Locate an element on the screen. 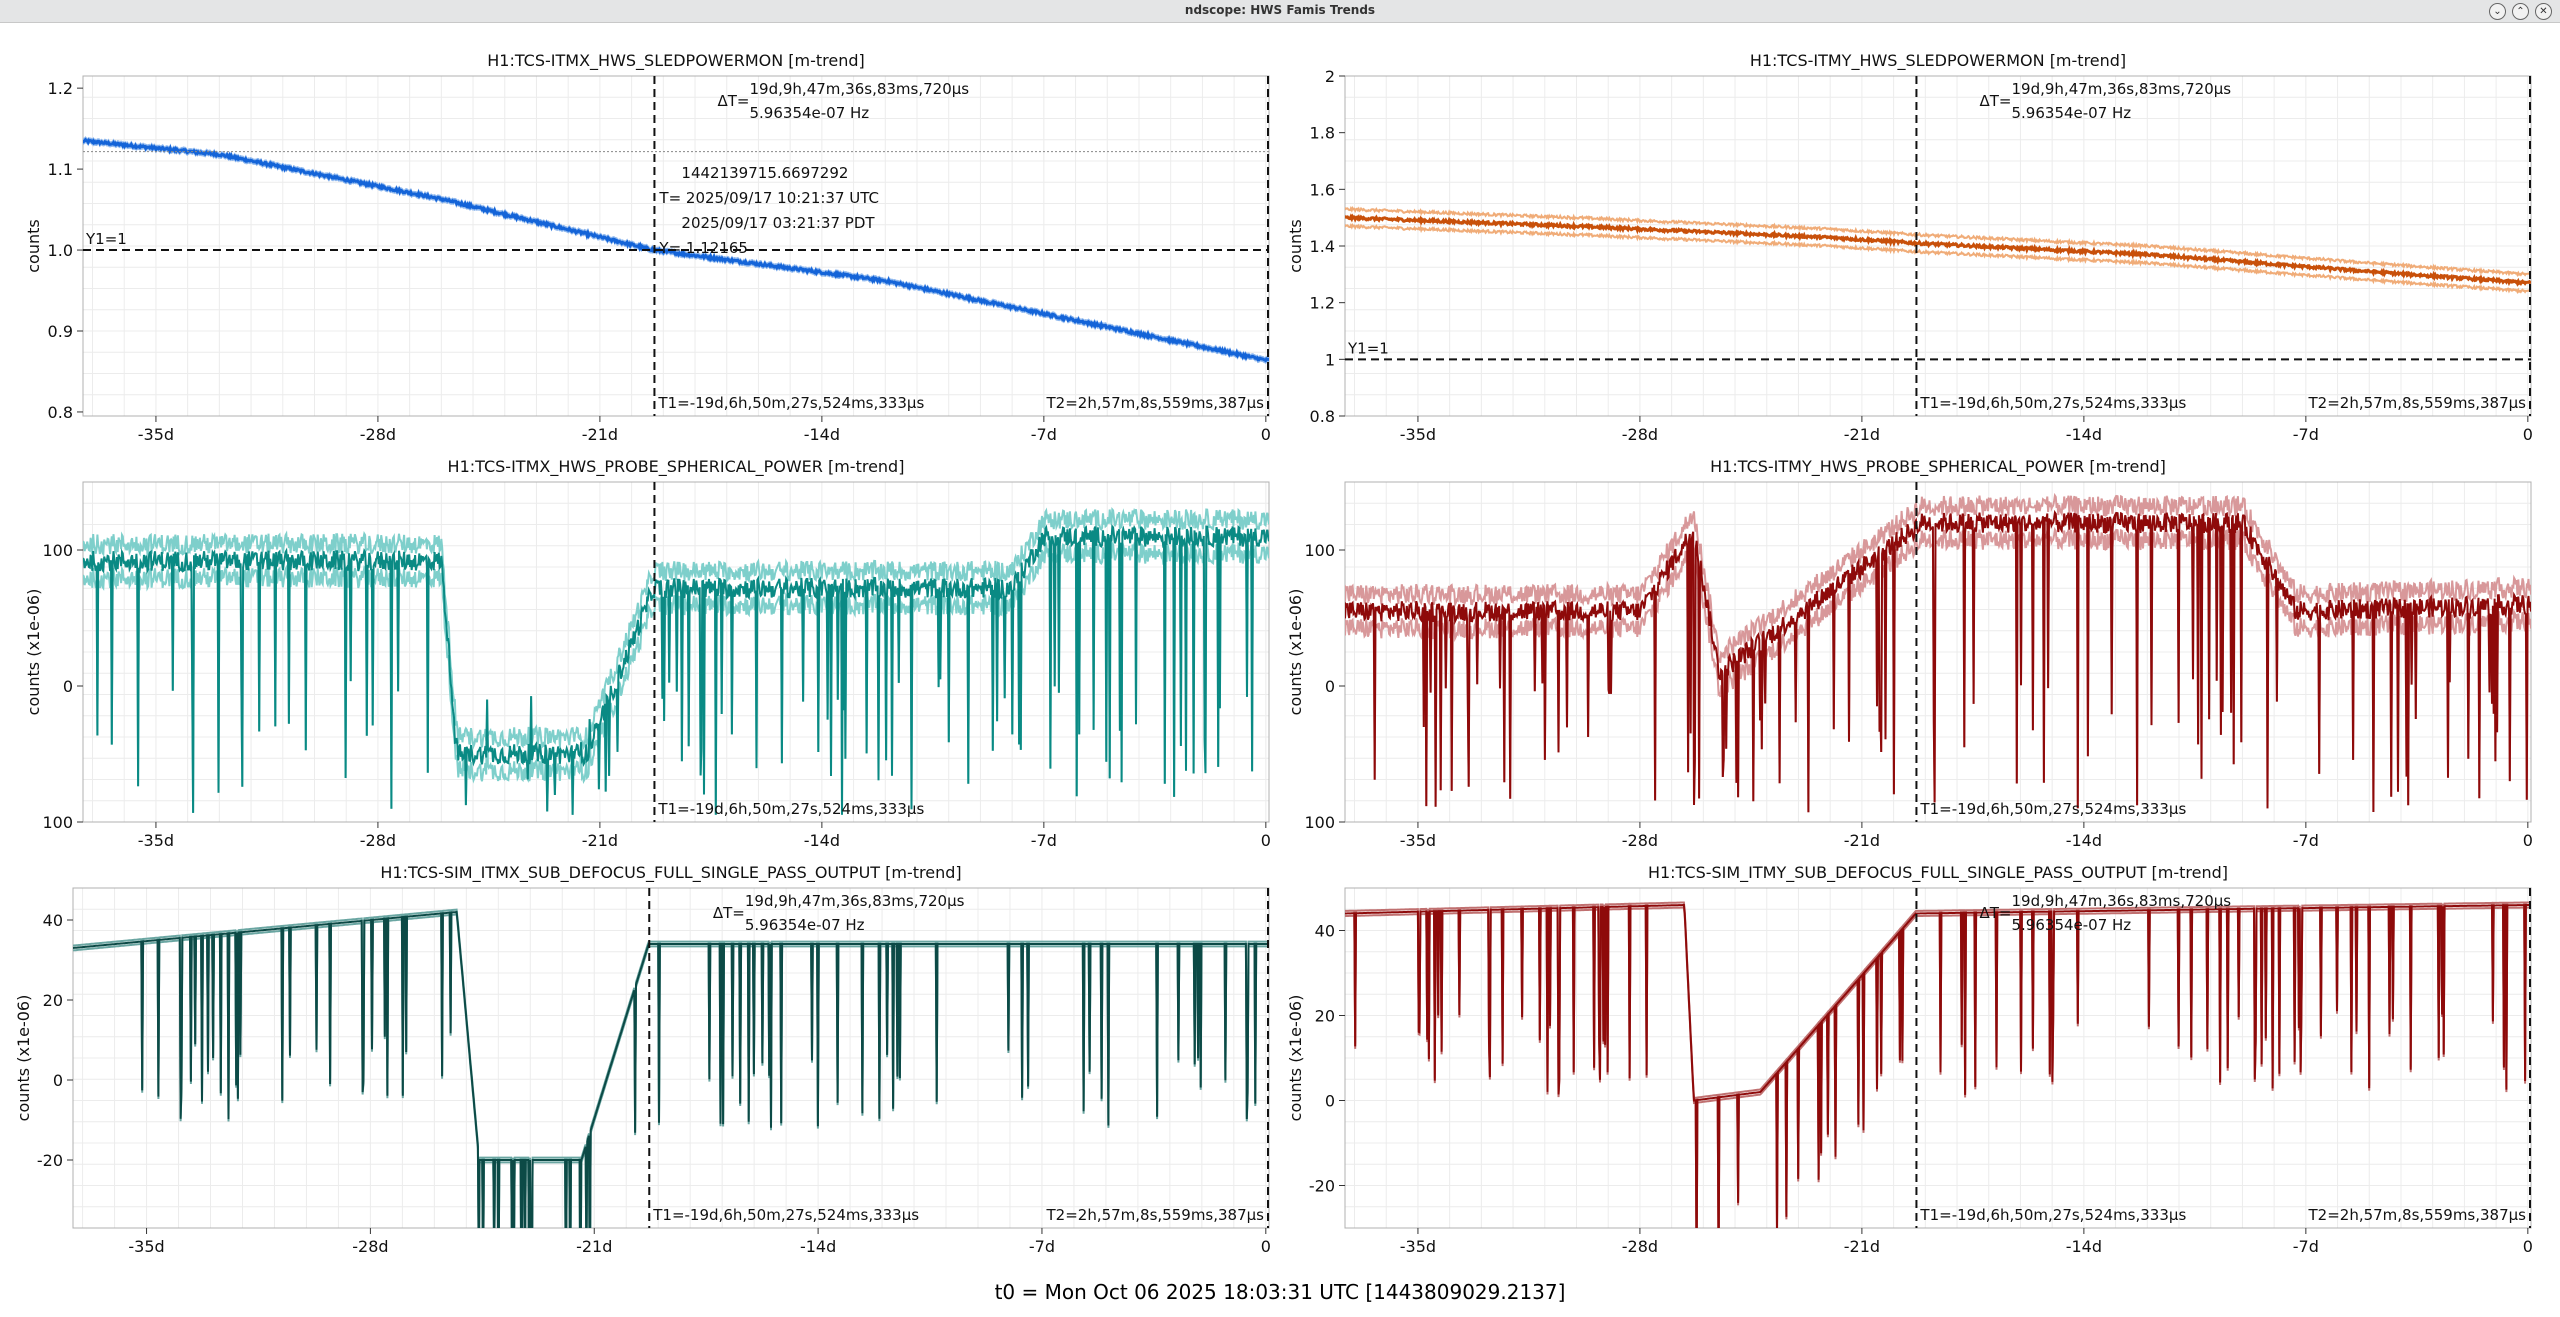  cursor-readout: 1442139715.6697292 is located at coordinates (764, 173).